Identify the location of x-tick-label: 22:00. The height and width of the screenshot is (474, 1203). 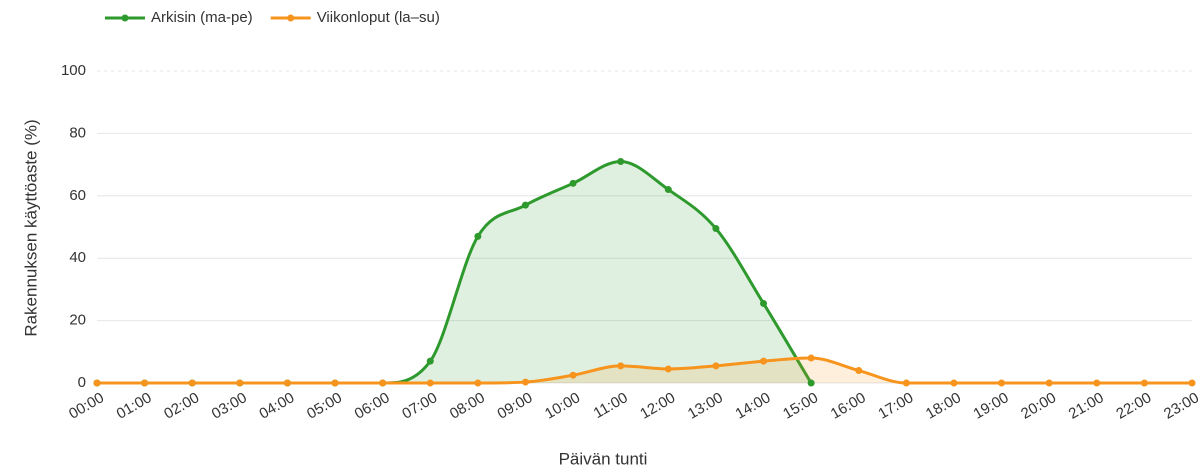
(1133, 405).